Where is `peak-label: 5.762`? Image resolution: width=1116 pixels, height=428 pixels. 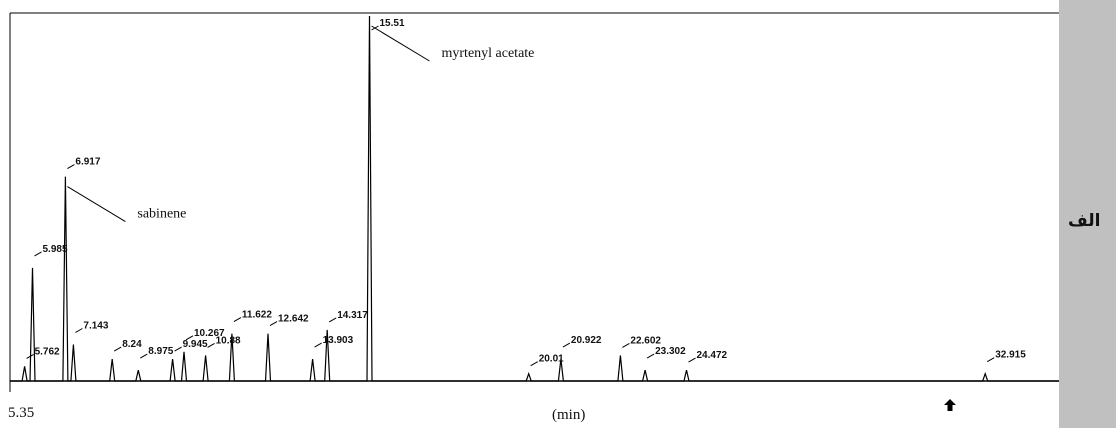
peak-label: 5.762 is located at coordinates (47, 351).